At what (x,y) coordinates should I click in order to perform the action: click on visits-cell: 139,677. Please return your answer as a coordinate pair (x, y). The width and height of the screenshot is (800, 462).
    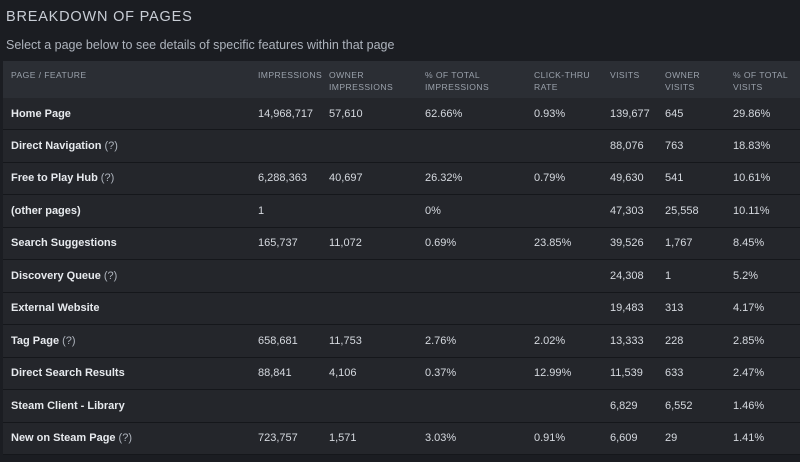
    Looking at the image, I should click on (630, 113).